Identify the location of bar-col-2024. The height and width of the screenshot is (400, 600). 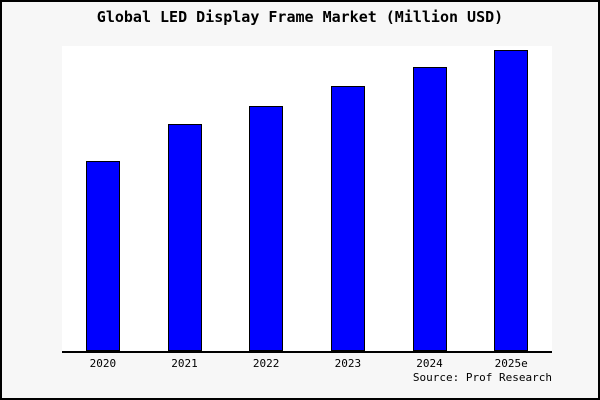
(430, 198).